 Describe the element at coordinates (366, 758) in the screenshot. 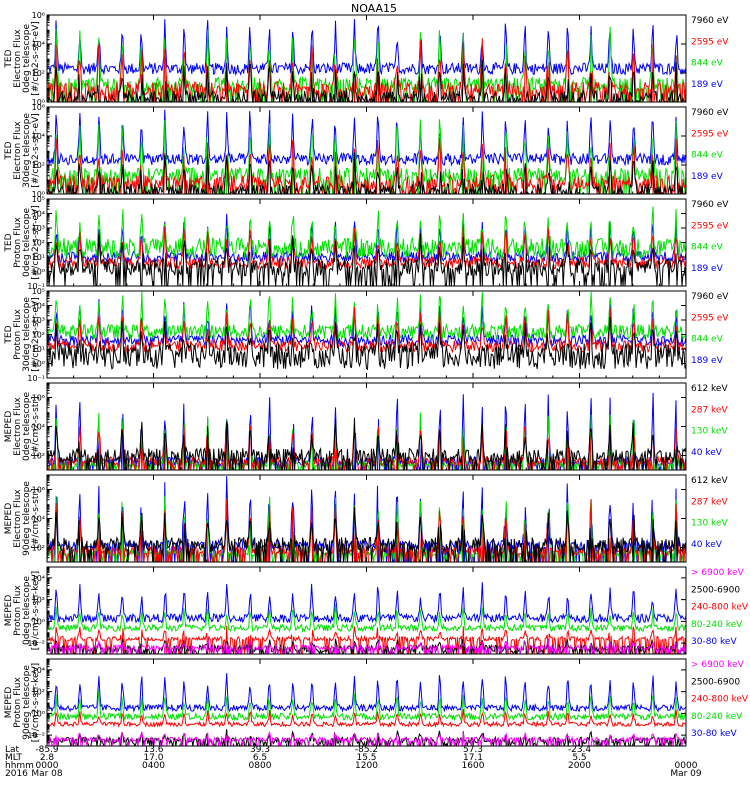

I see `time-row-value: 15.5` at that location.